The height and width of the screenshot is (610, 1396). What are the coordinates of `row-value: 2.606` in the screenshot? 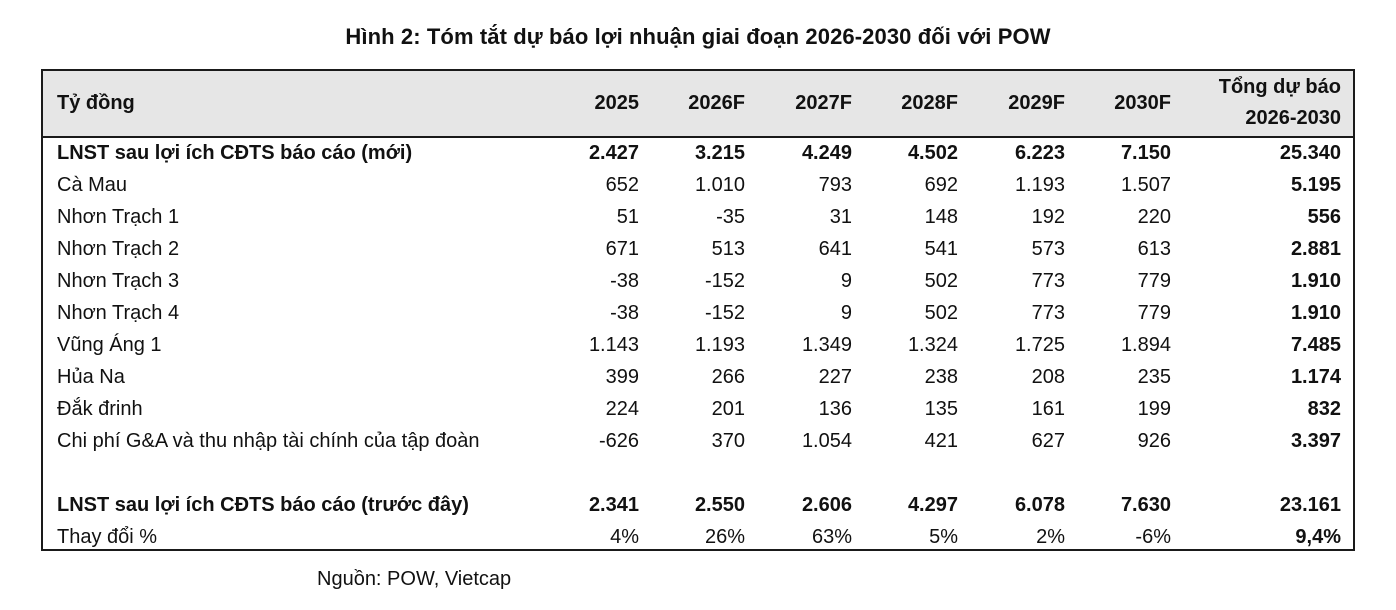 It's located at (826, 505).